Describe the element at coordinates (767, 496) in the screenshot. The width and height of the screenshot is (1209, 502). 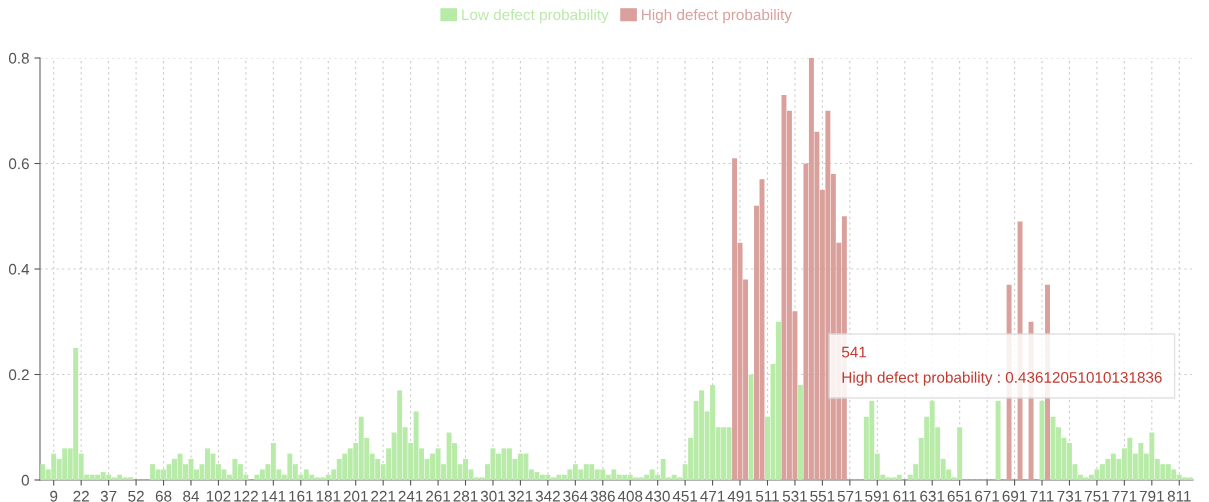
I see `x-tick-label: 511` at that location.